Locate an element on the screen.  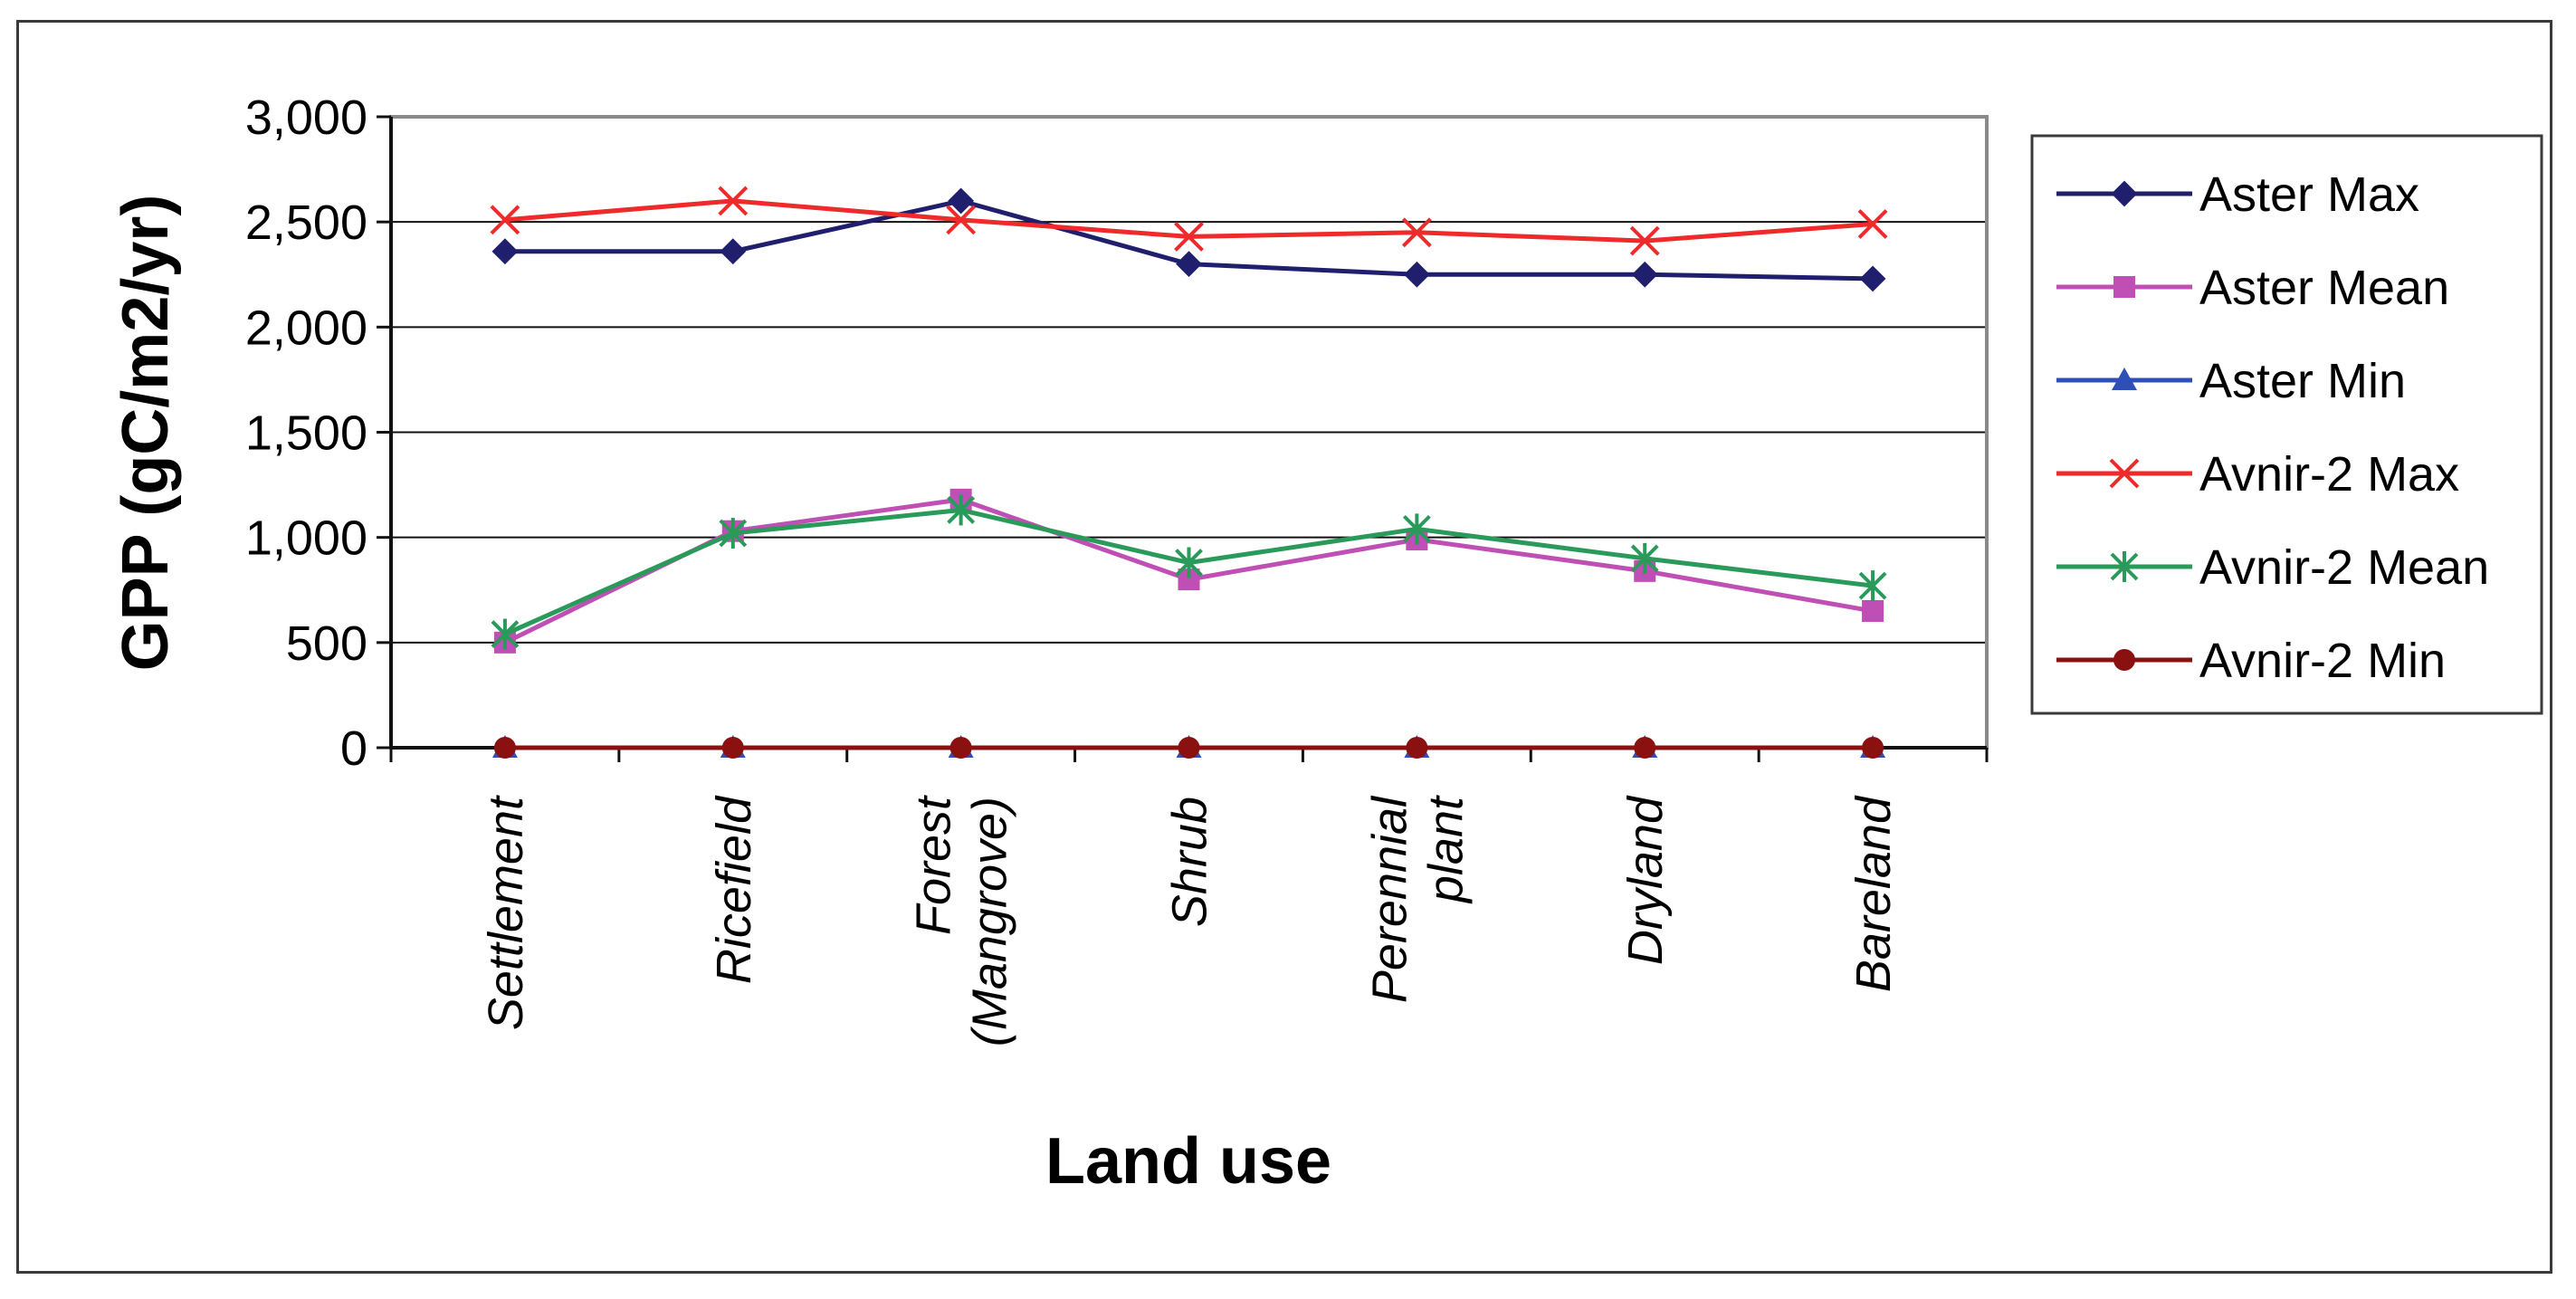
legend-label: Aster Min is located at coordinates (2302, 381).